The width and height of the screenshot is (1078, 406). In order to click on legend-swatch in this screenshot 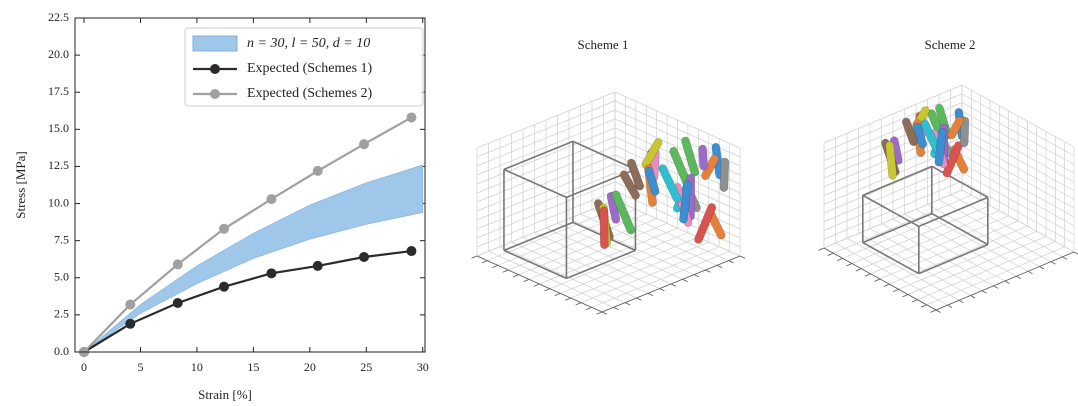, I will do `click(215, 43)`.